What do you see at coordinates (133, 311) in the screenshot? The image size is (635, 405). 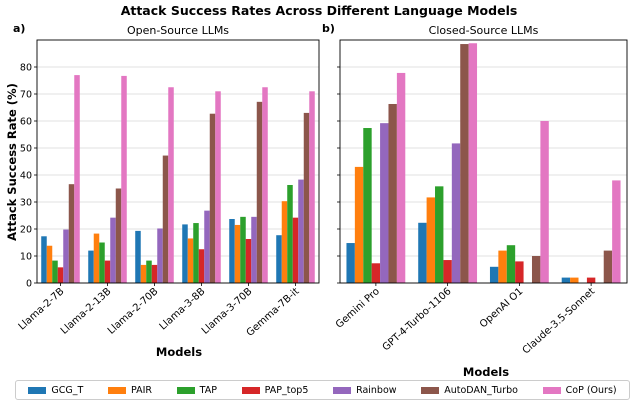 I see `x-tick-label: Llama-2-70B` at bounding box center [133, 311].